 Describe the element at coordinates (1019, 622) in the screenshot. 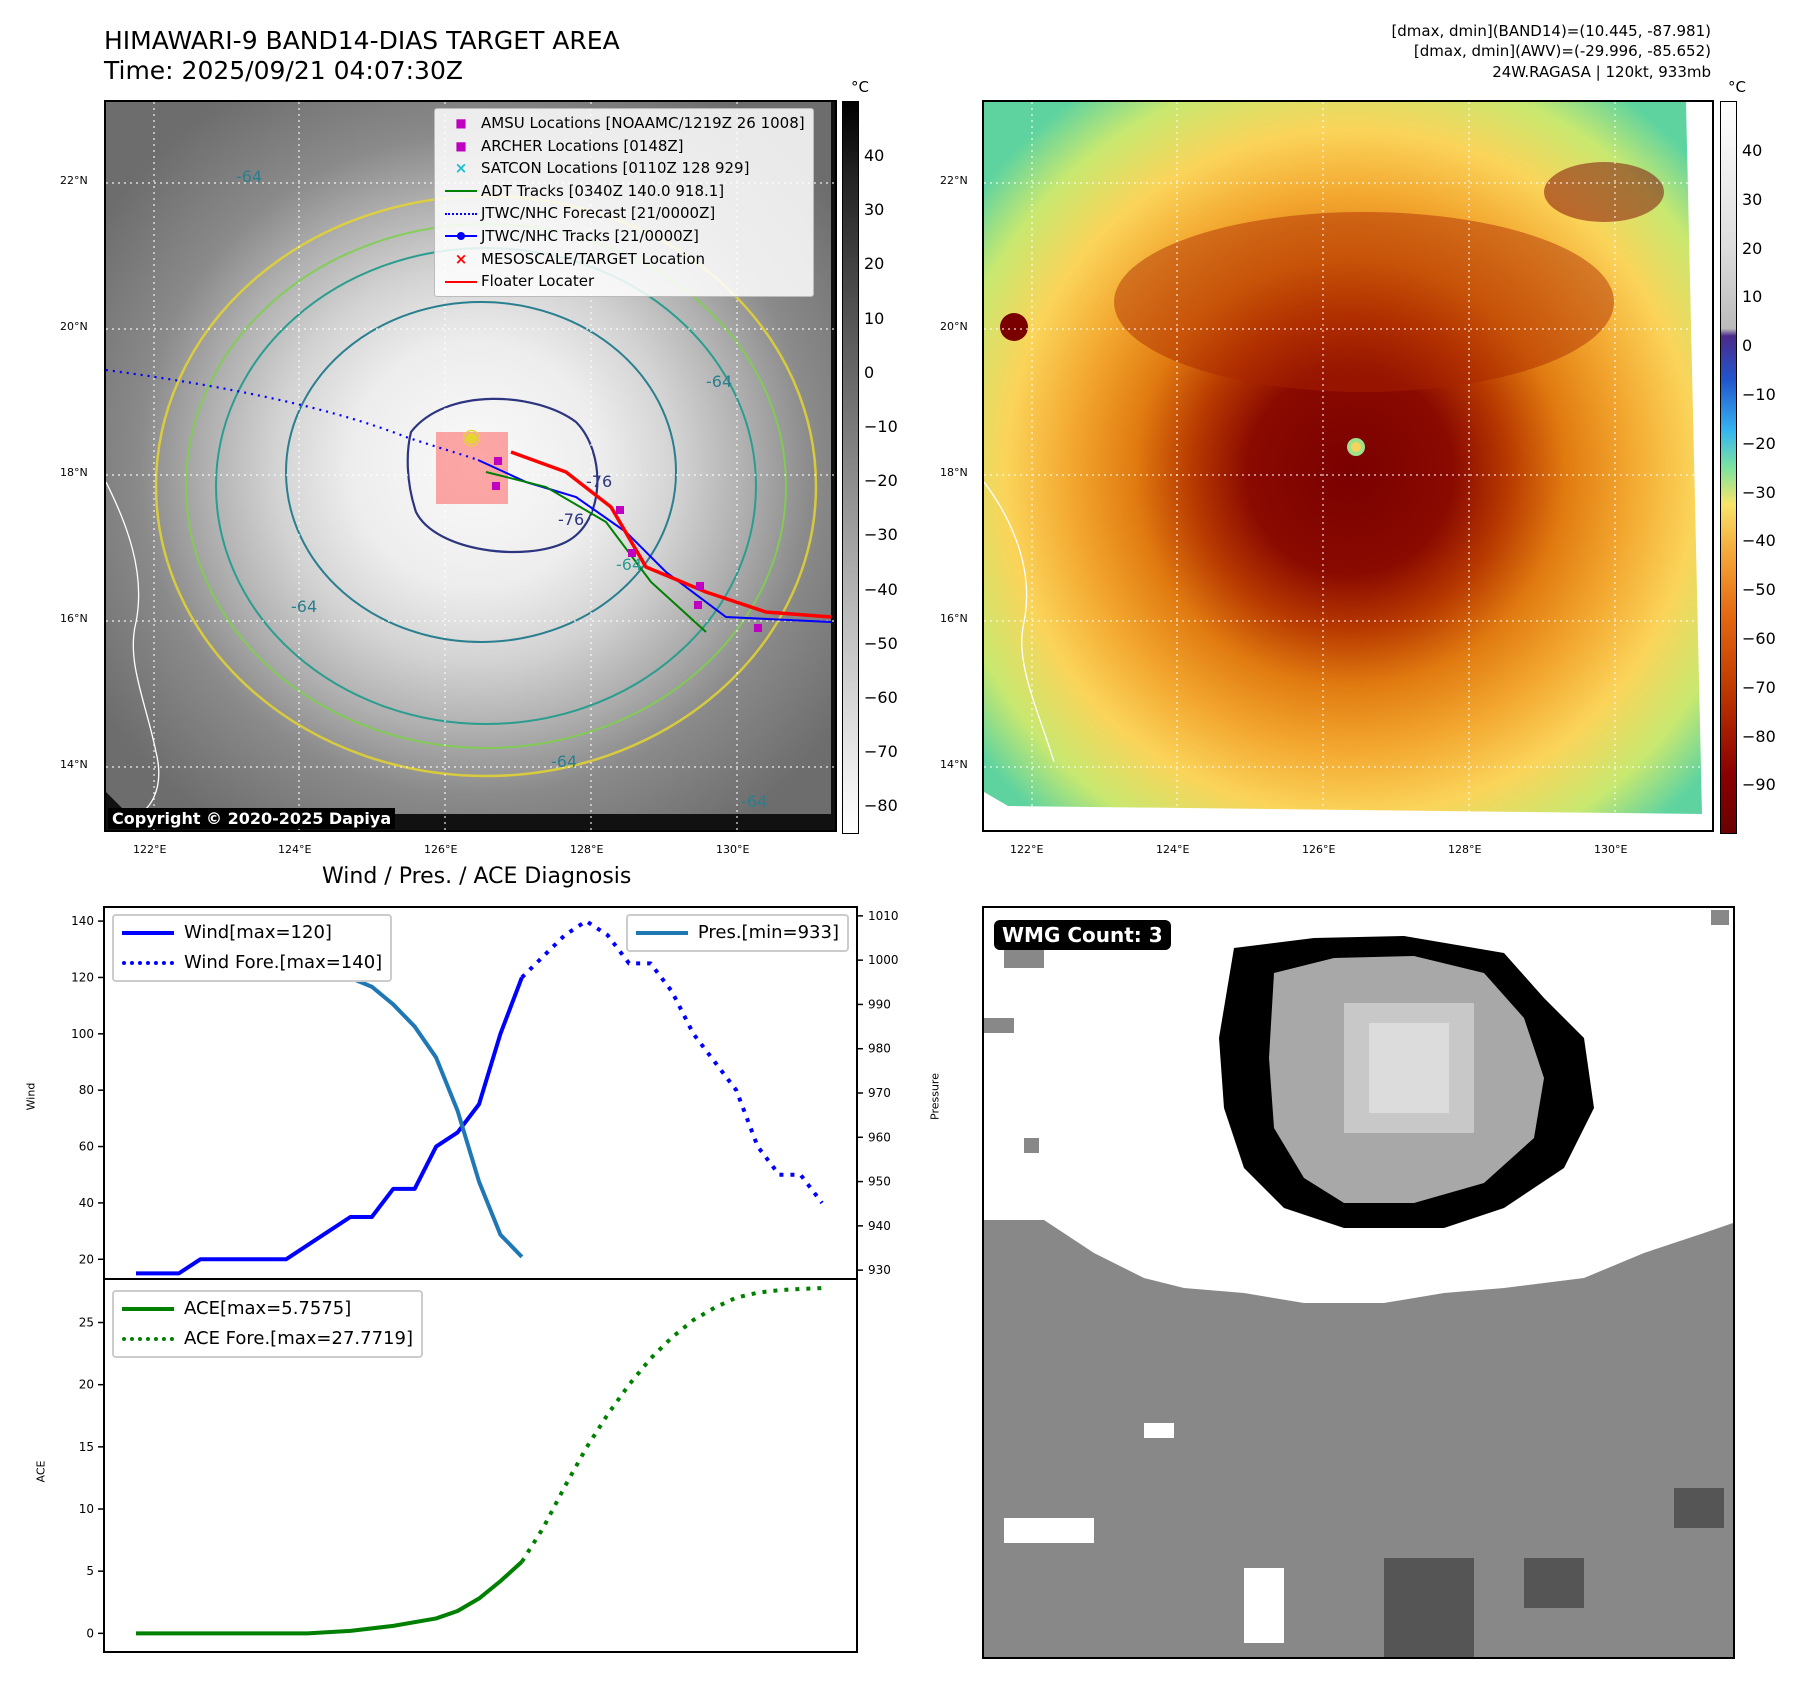

I see `coastline` at that location.